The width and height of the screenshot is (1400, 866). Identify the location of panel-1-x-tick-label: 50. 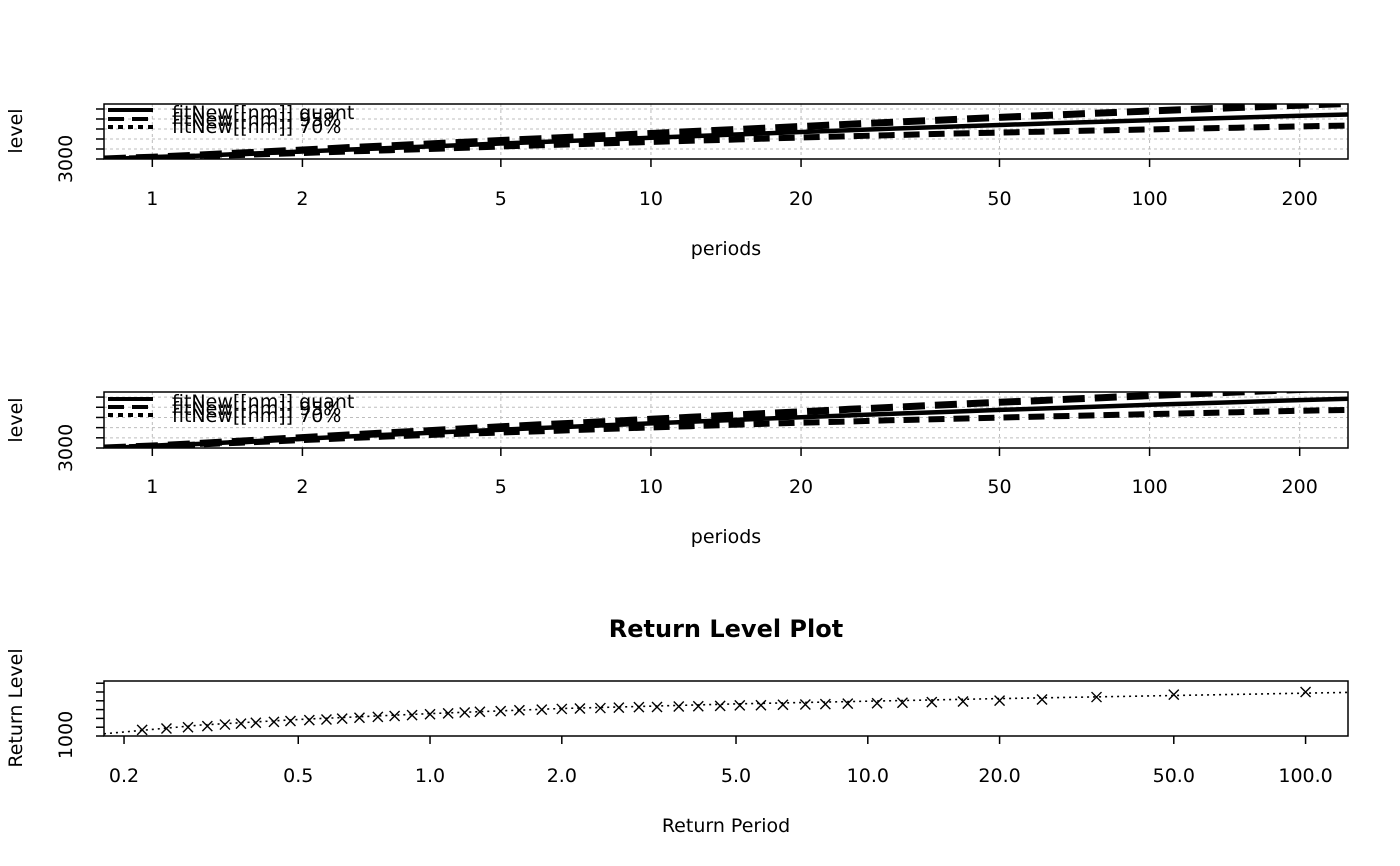
(999, 199).